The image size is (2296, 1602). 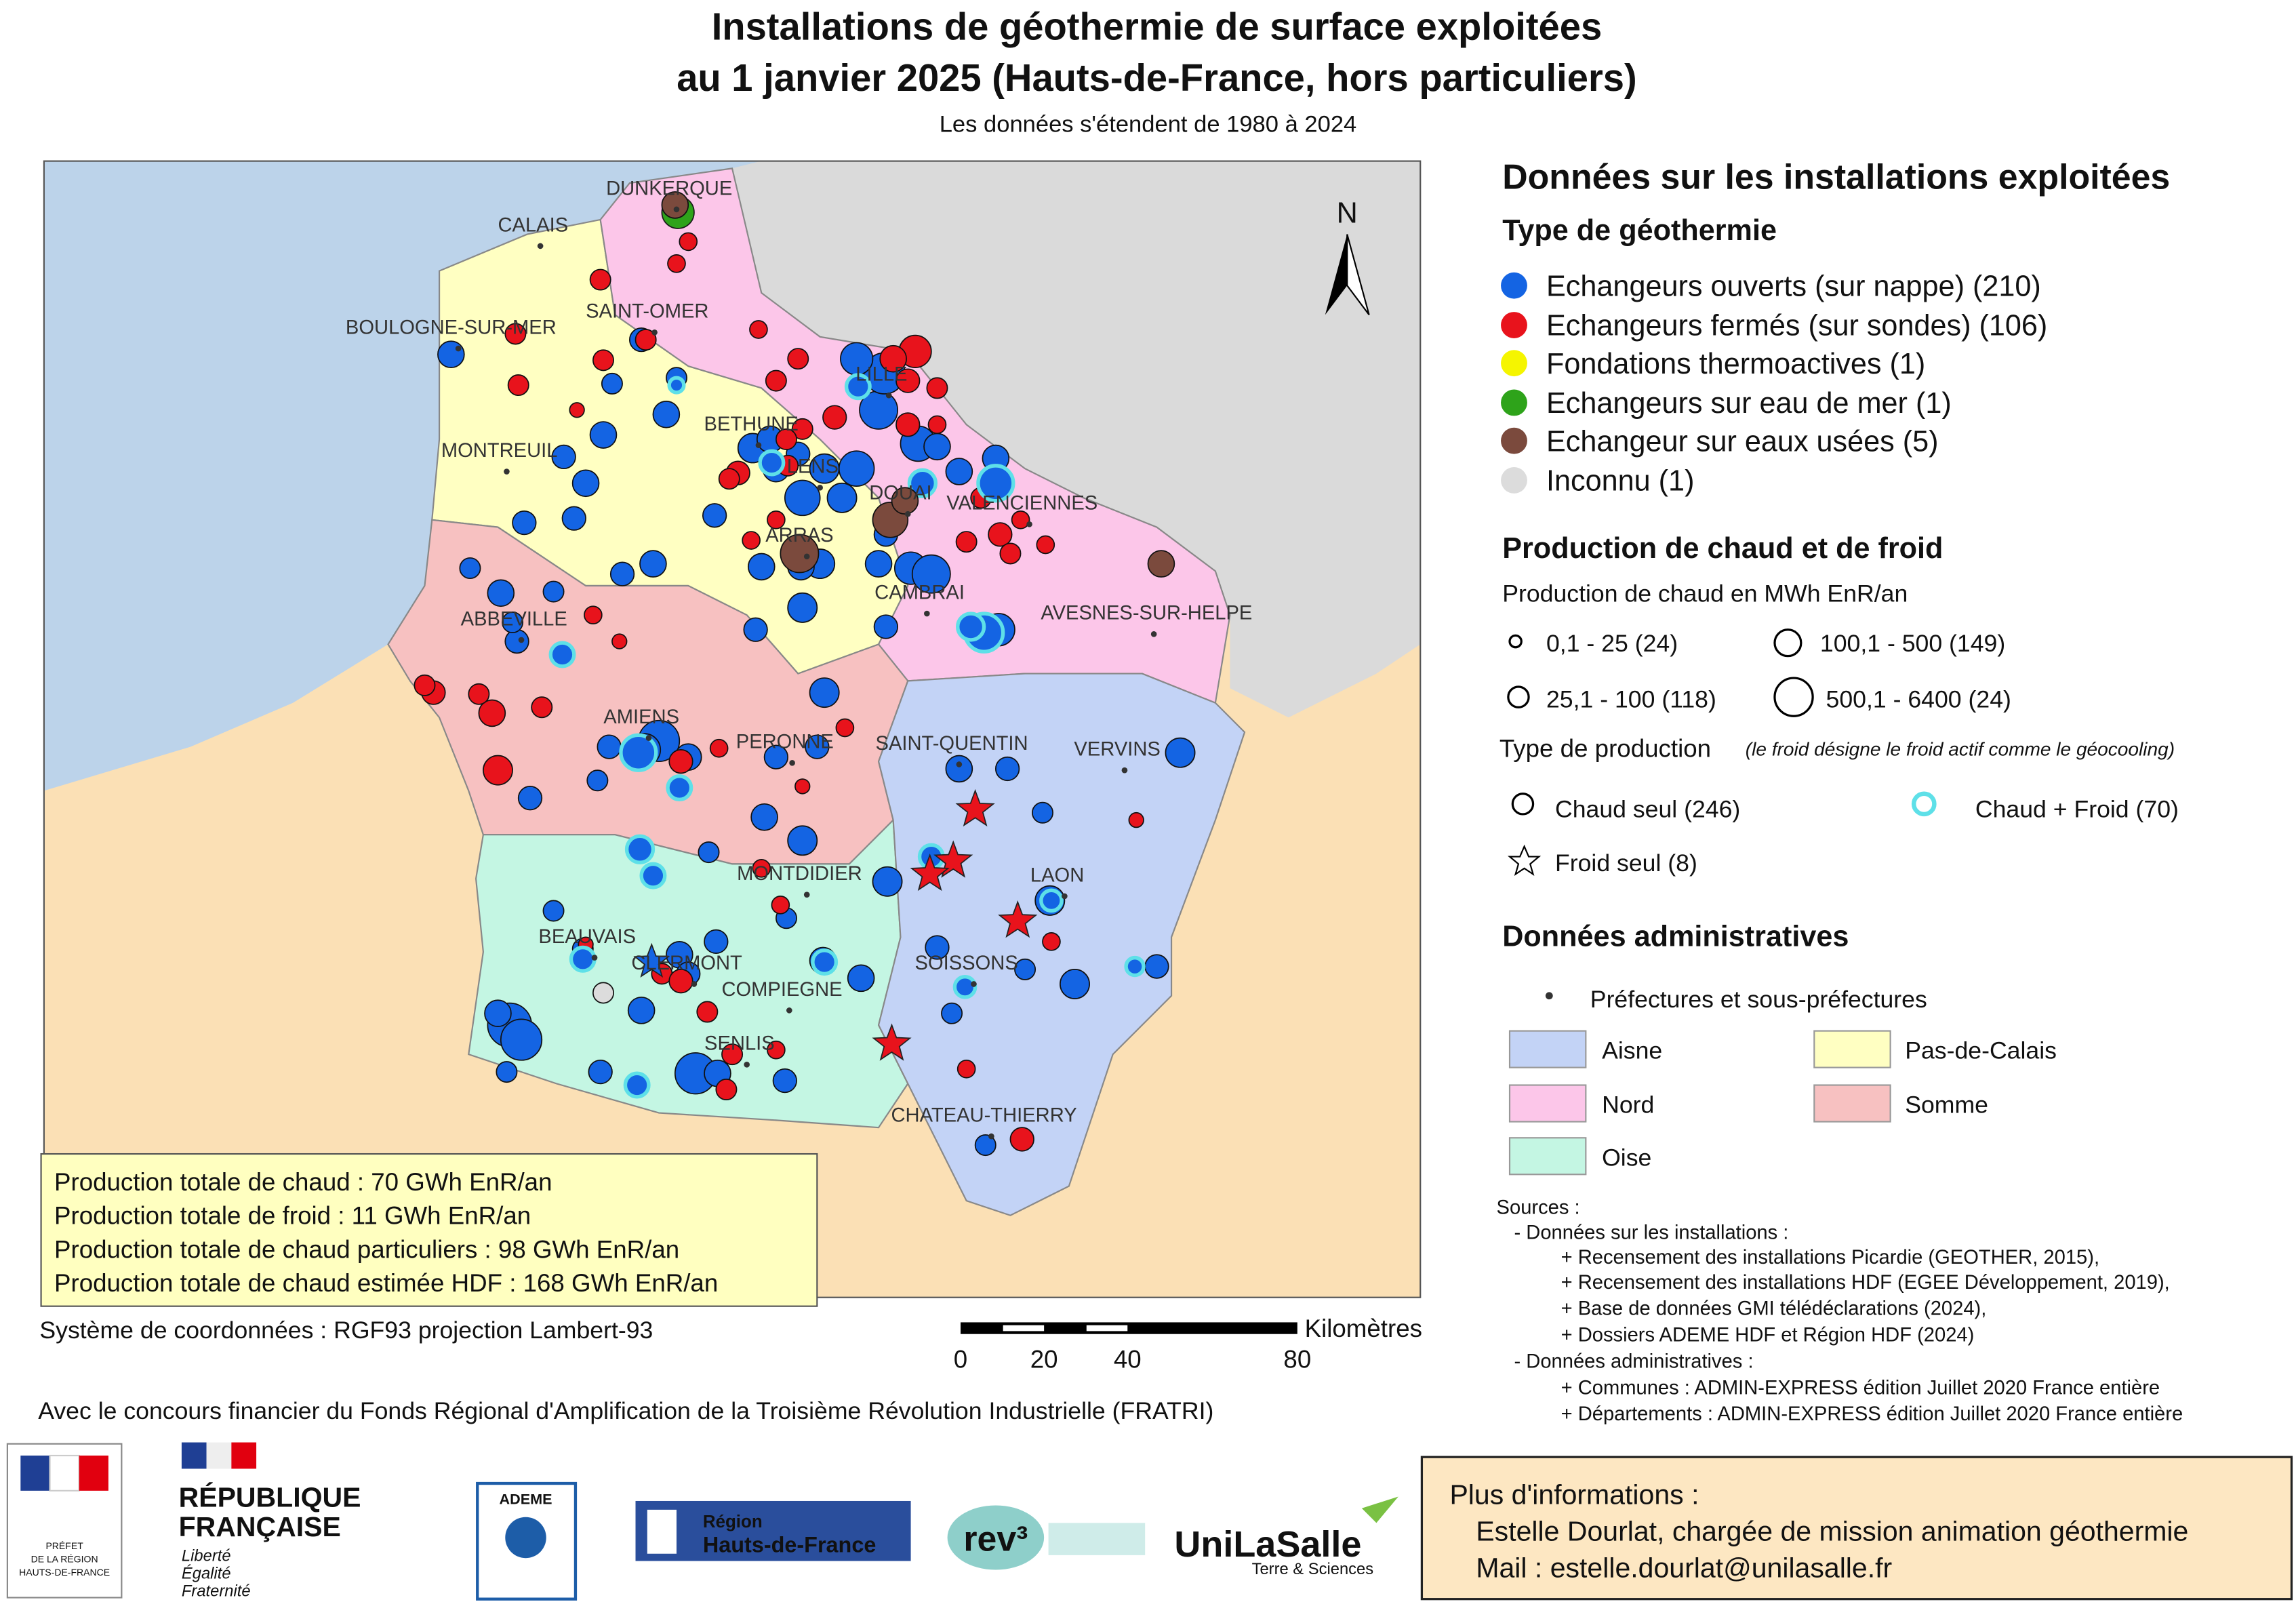 I want to click on legend-label: Nord, so click(x=1628, y=1105).